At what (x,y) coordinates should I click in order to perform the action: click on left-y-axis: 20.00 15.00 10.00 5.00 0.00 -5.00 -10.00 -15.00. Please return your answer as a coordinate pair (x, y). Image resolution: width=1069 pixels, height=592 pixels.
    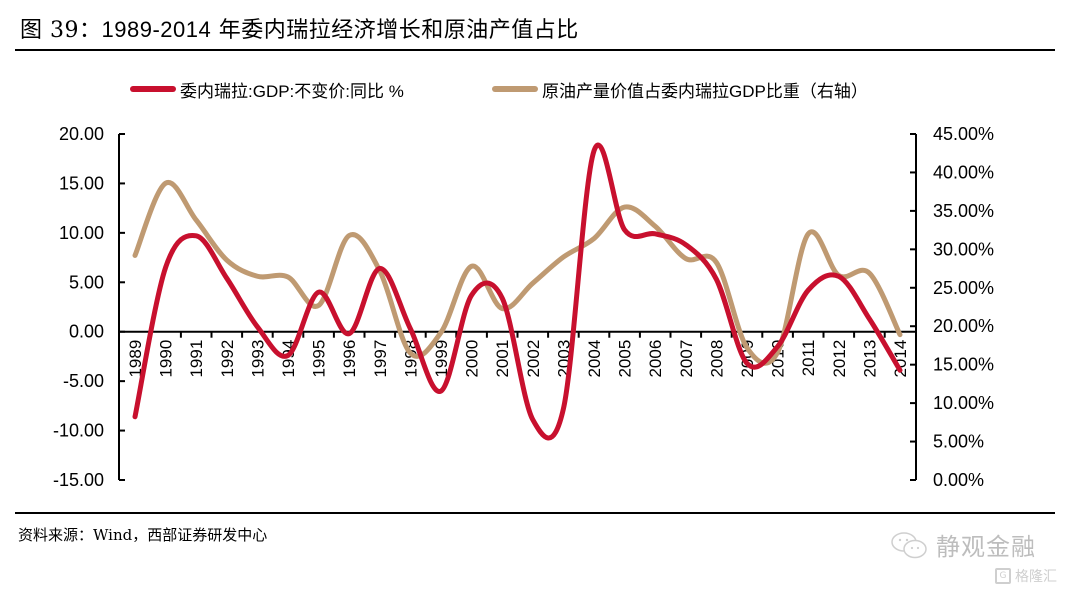
    Looking at the image, I should click on (89, 307).